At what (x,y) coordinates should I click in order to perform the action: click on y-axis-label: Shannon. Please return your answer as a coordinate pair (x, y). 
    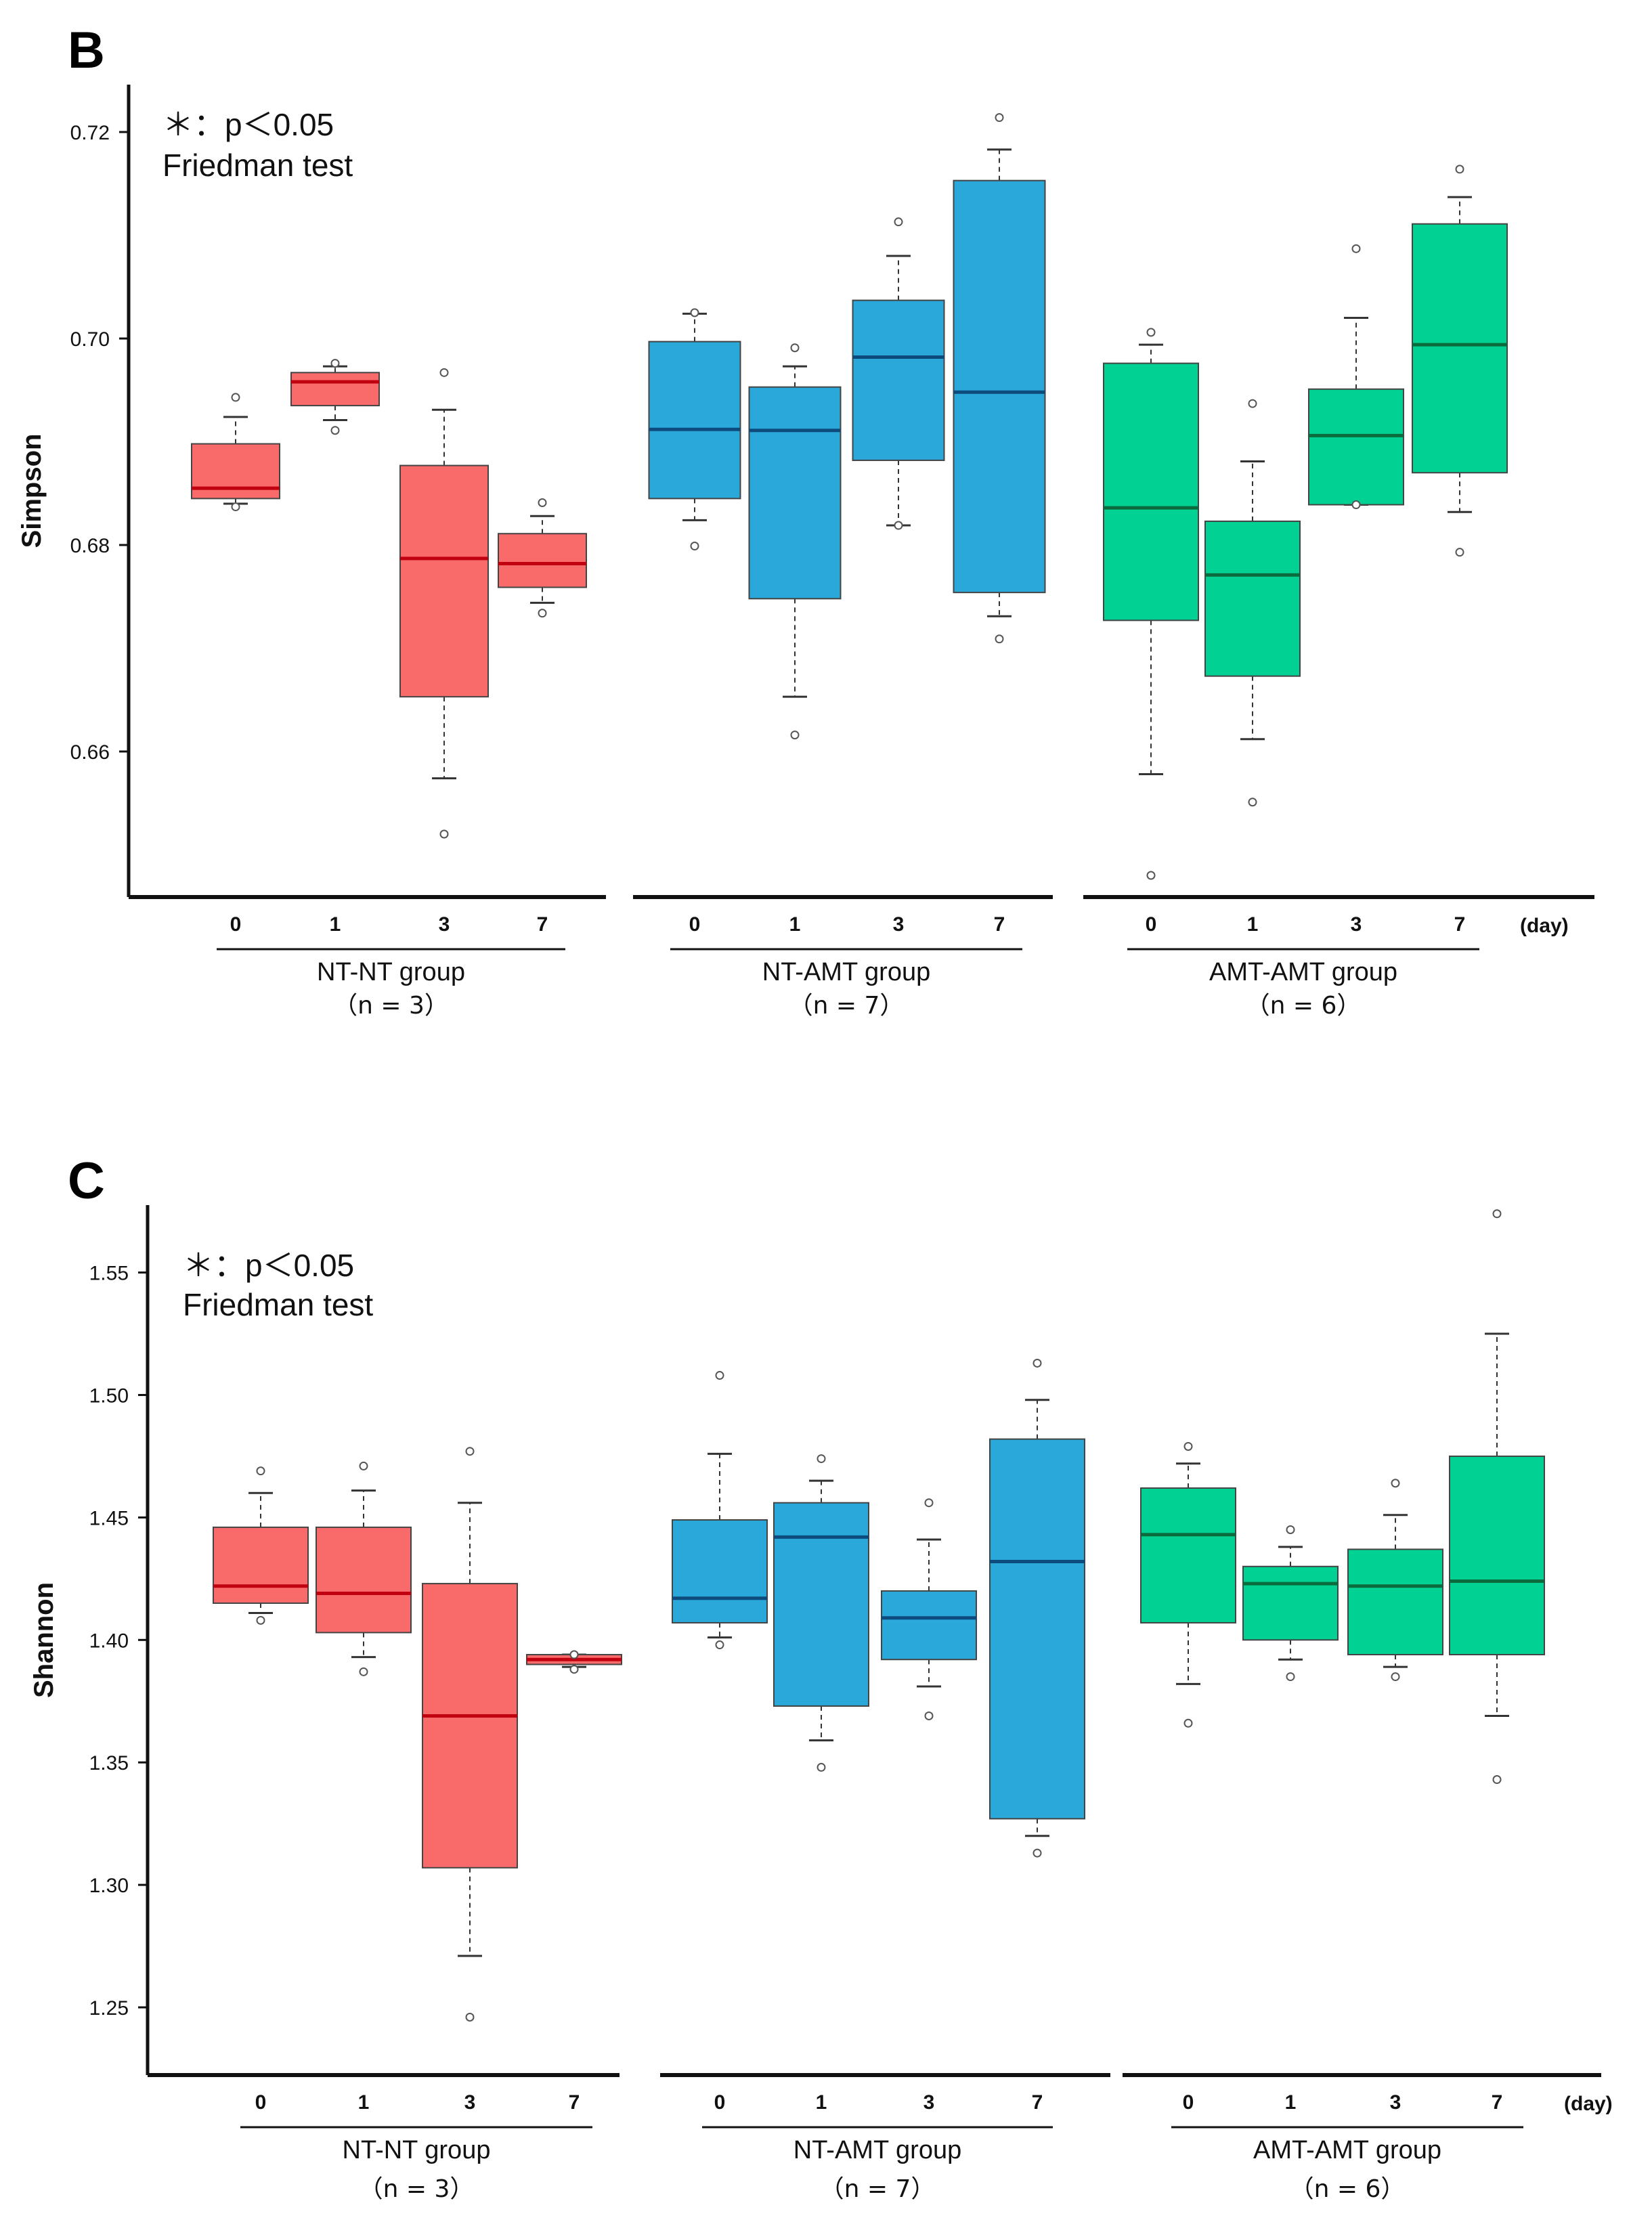
    Looking at the image, I should click on (44, 1640).